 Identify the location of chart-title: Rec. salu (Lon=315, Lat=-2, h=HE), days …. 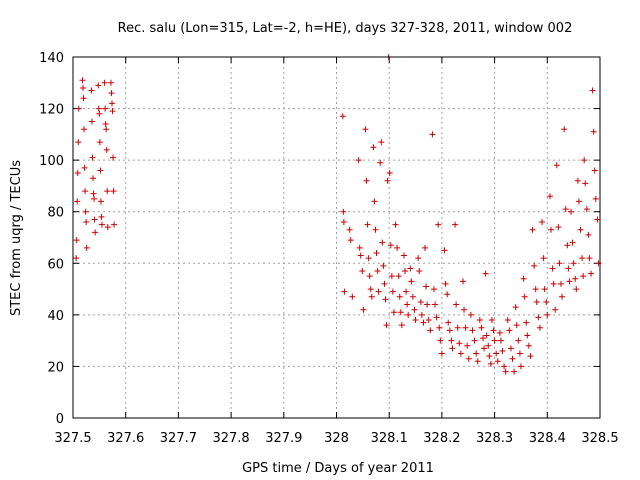
(345, 28).